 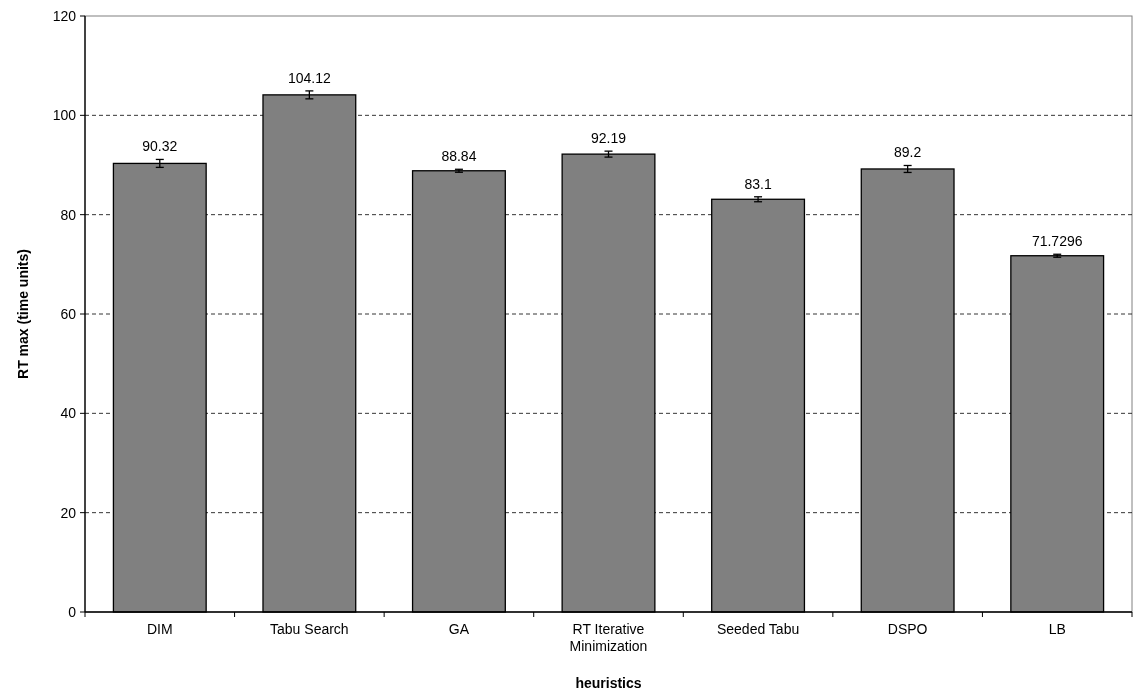 I want to click on data-label: 83.1, so click(x=758, y=183).